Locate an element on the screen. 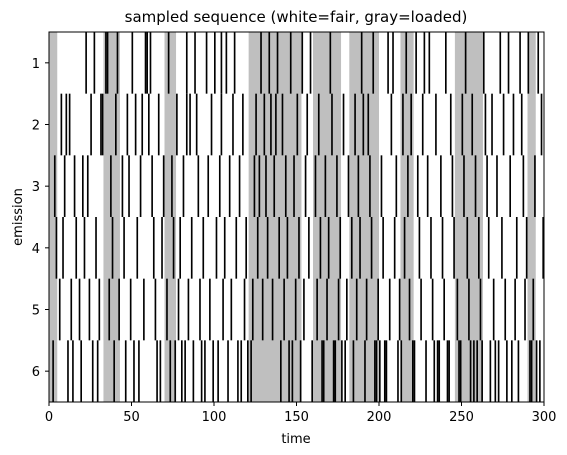  y-axis-label: emission is located at coordinates (18, 217).